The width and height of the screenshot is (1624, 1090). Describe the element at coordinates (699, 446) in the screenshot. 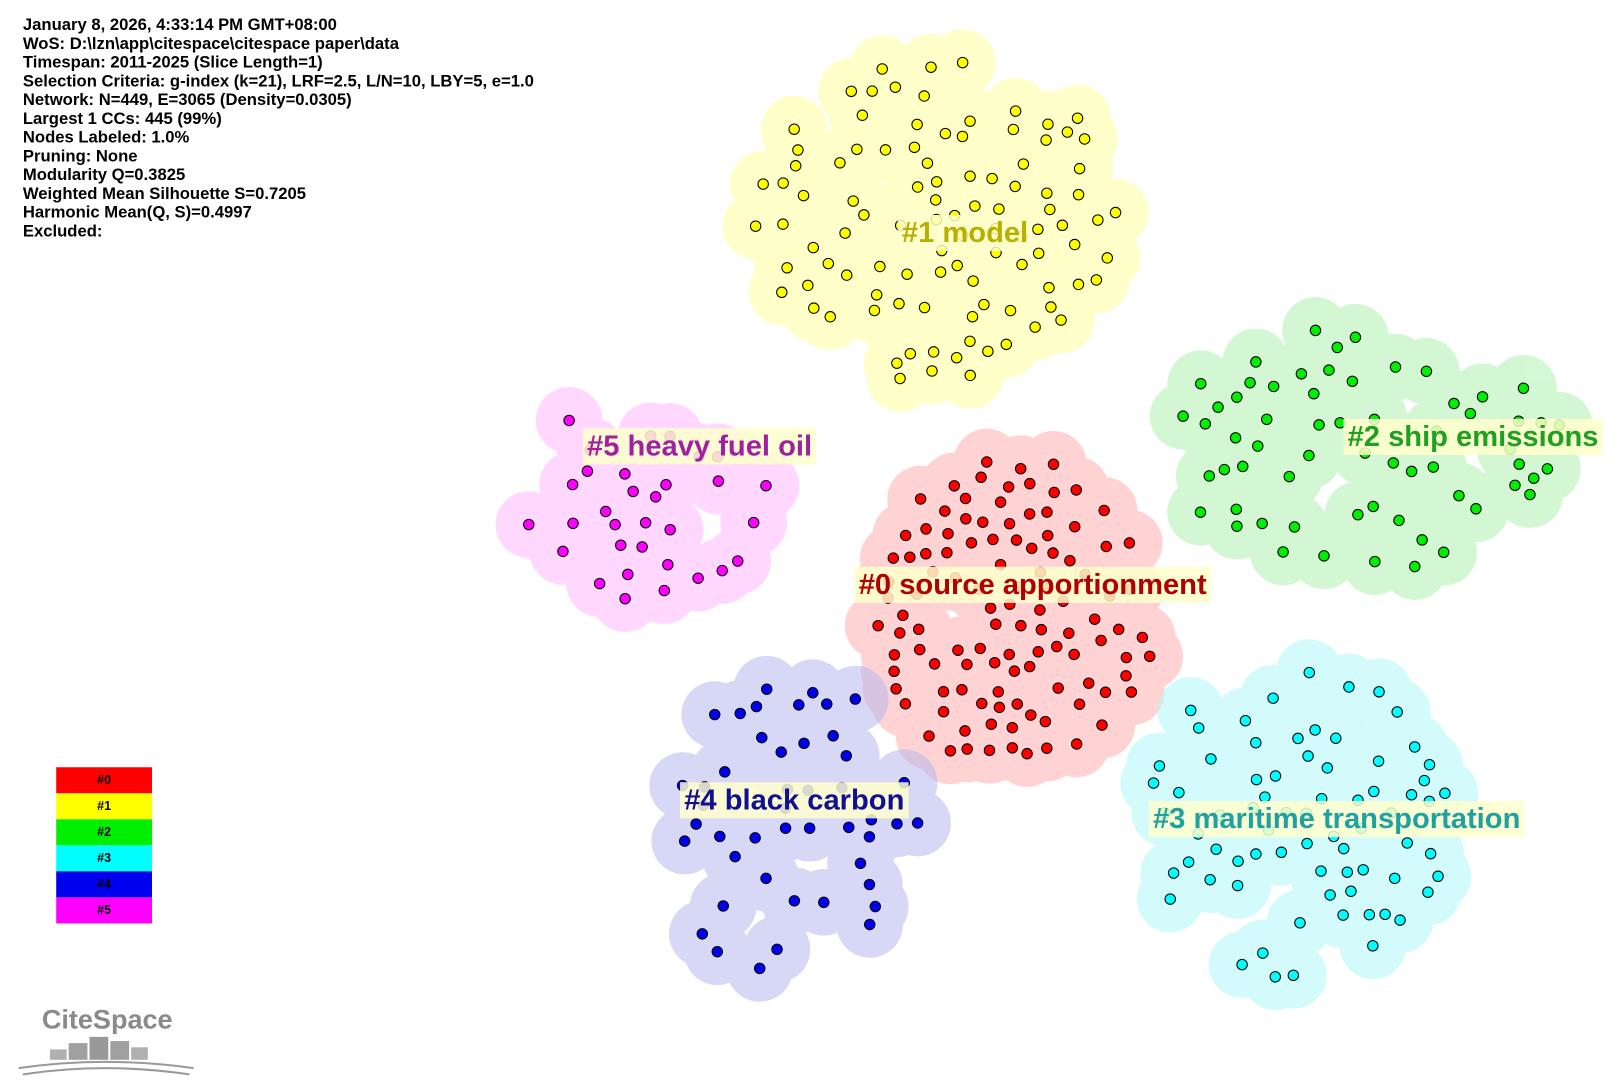

I see `cluster-label: #5 heavy fuel oil` at that location.